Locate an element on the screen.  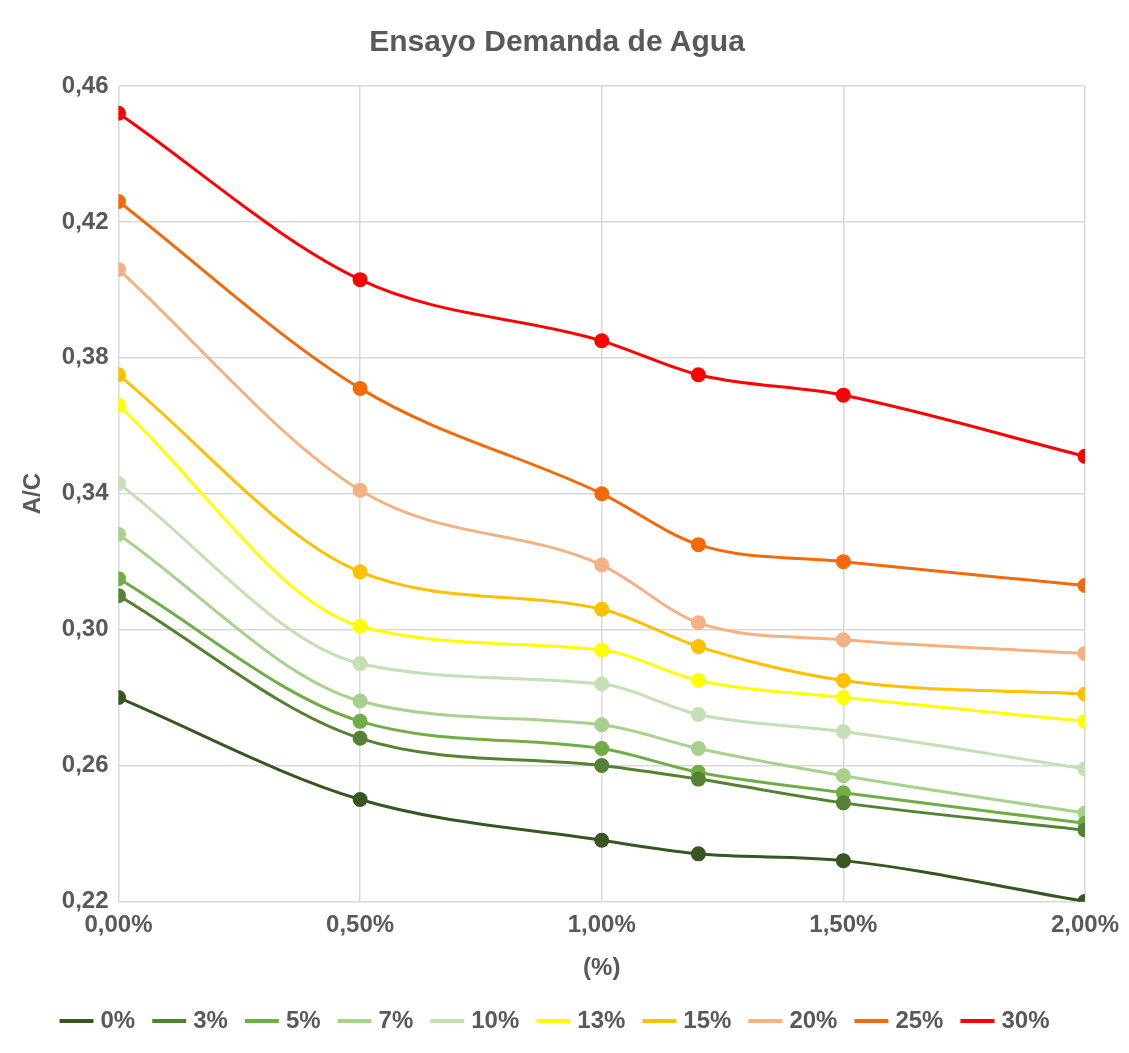
x-tick-label: 0,50% is located at coordinates (360, 924).